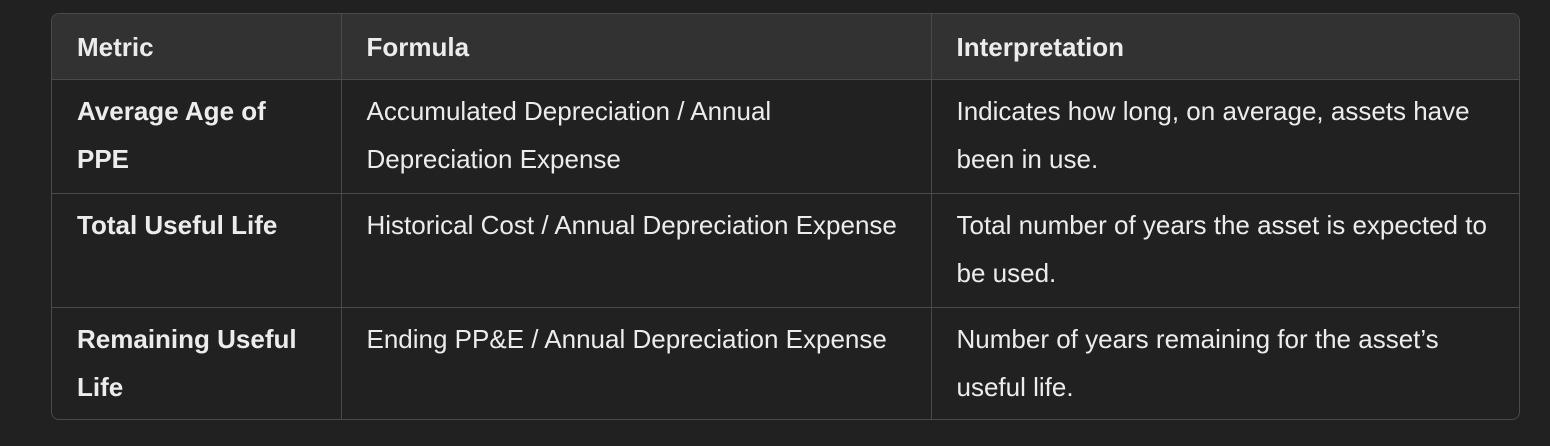  Describe the element at coordinates (636, 47) in the screenshot. I see `column-header-formula: Formula` at that location.